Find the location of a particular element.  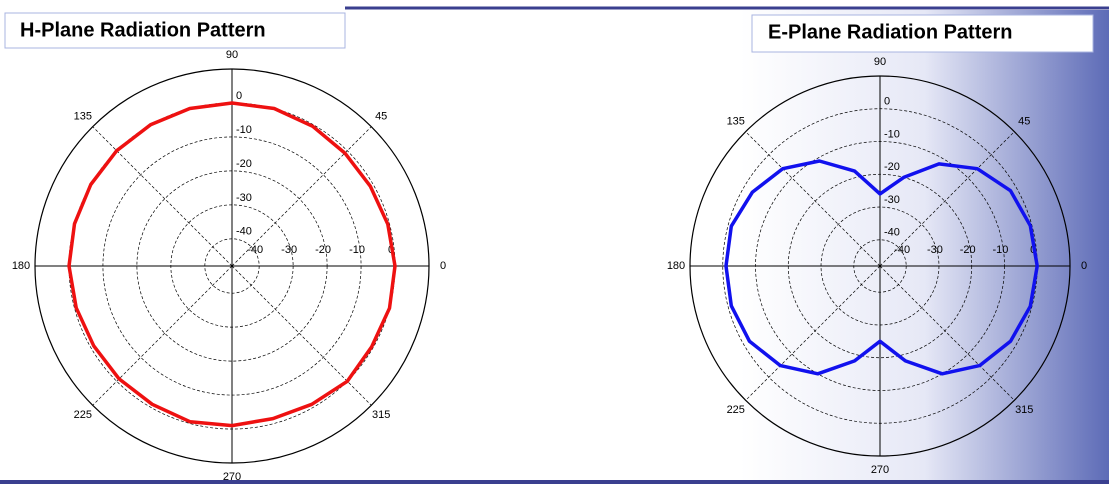

chart-title: H-Plane Radiation Pattern is located at coordinates (143, 30).